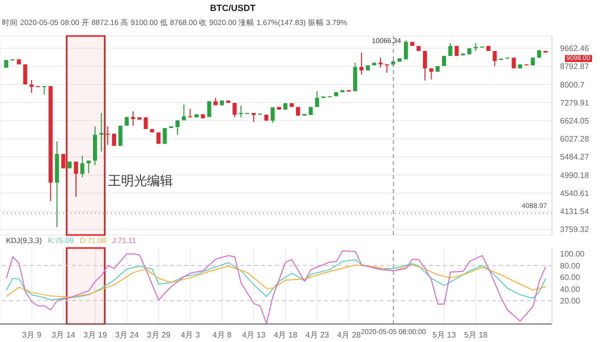 Image resolution: width=600 pixels, height=342 pixels. Describe the element at coordinates (64, 335) in the screenshot. I see `x-tick-label: 3月 14` at that location.